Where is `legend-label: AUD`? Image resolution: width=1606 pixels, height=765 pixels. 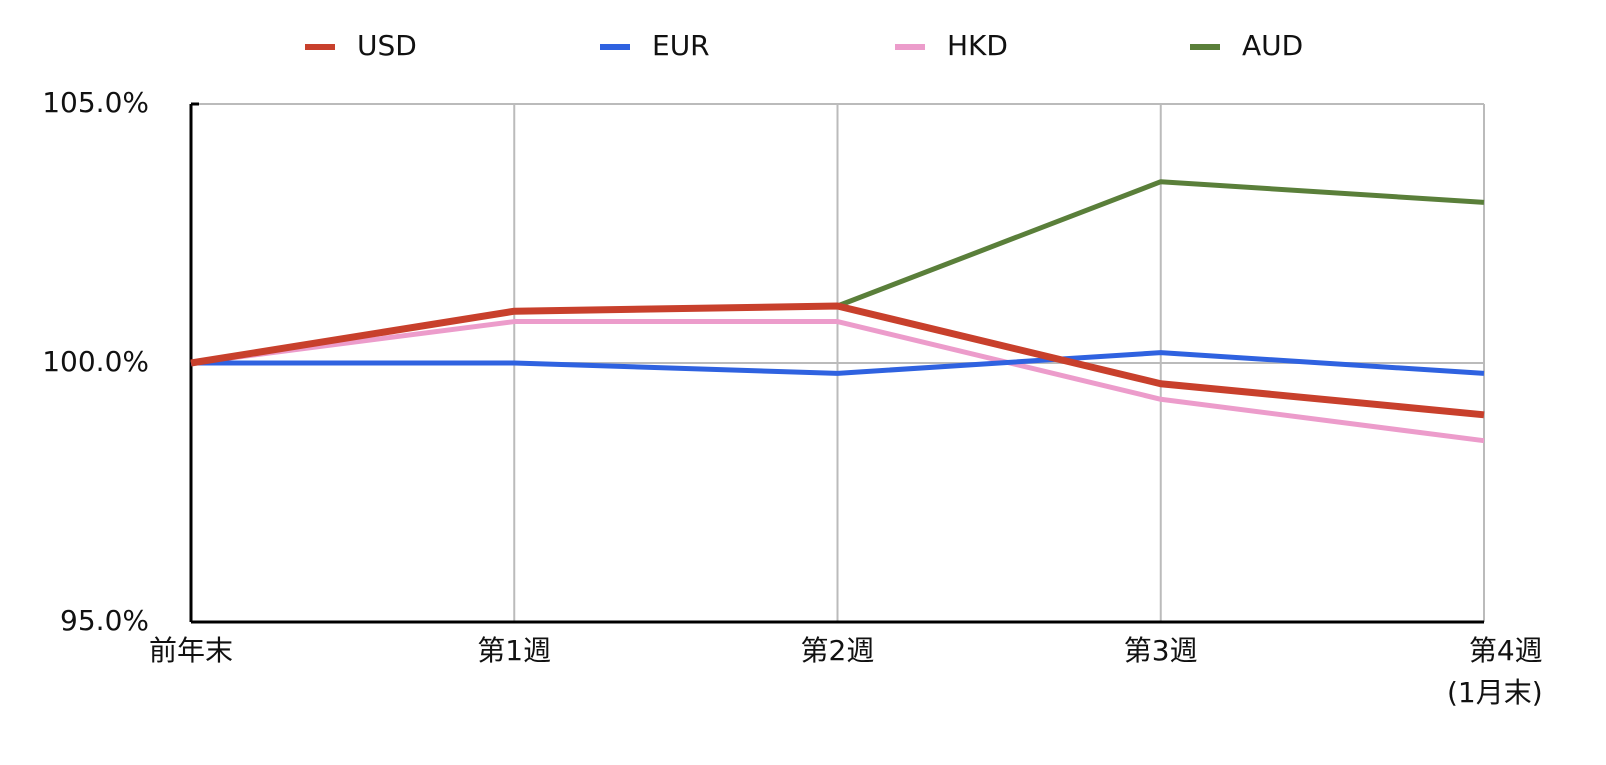 legend-label: AUD is located at coordinates (1272, 45).